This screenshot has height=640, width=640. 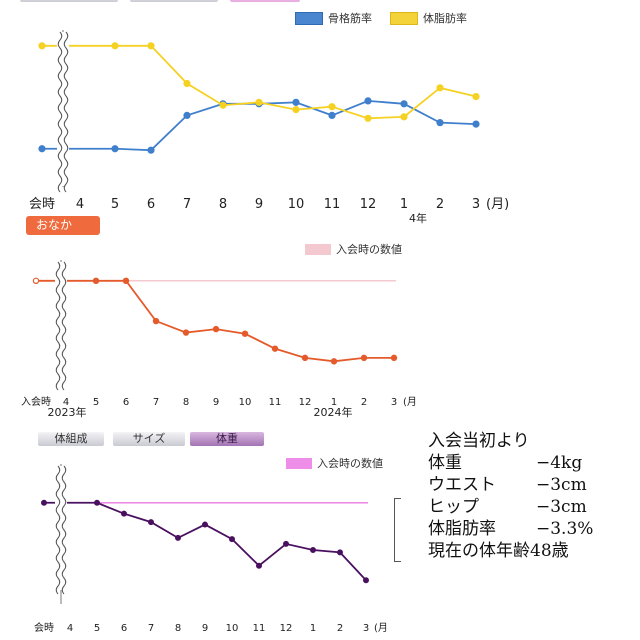 What do you see at coordinates (227, 439) in the screenshot?
I see `tab-weight: 体重` at bounding box center [227, 439].